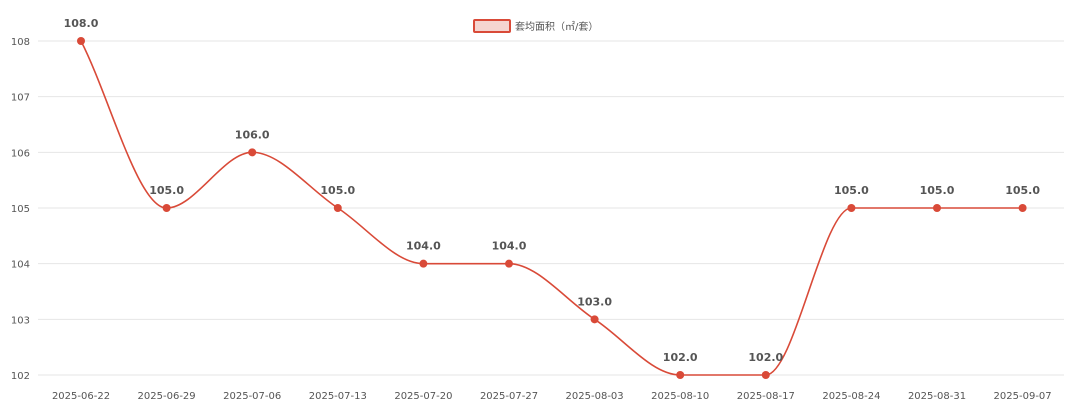 The image size is (1080, 420). Describe the element at coordinates (766, 396) in the screenshot. I see `x-tick-label: 2025-08-17` at that location.